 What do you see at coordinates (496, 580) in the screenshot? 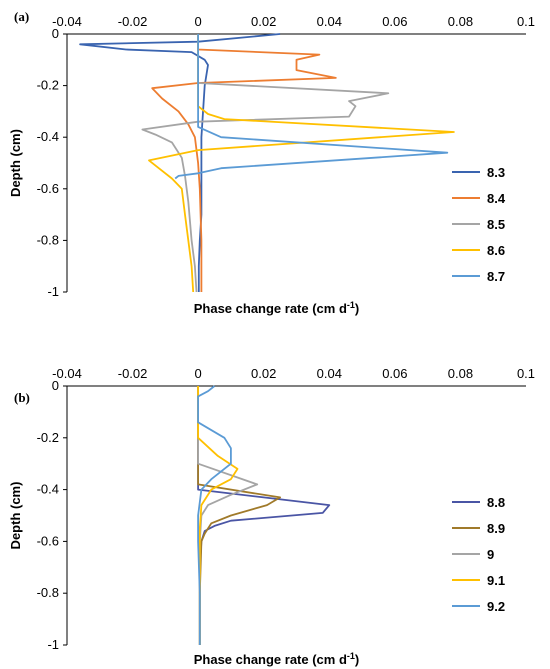
I see `legend-label: 9.1` at bounding box center [496, 580].